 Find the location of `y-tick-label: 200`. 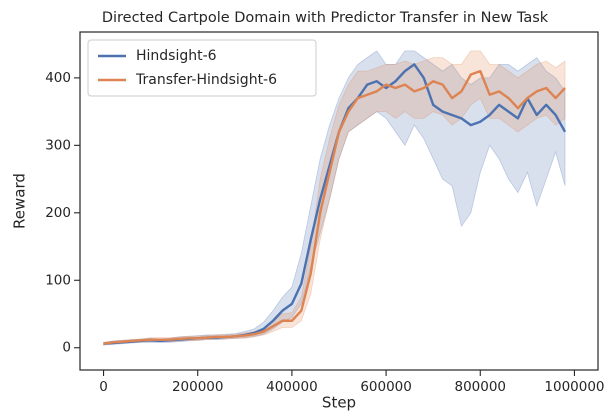

y-tick-label: 200 is located at coordinates (58, 213).